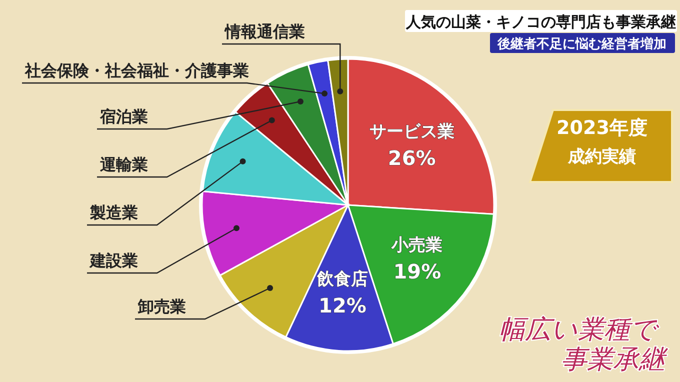 The image size is (680, 382). I want to click on slice-label: 情報通信業, so click(264, 31).